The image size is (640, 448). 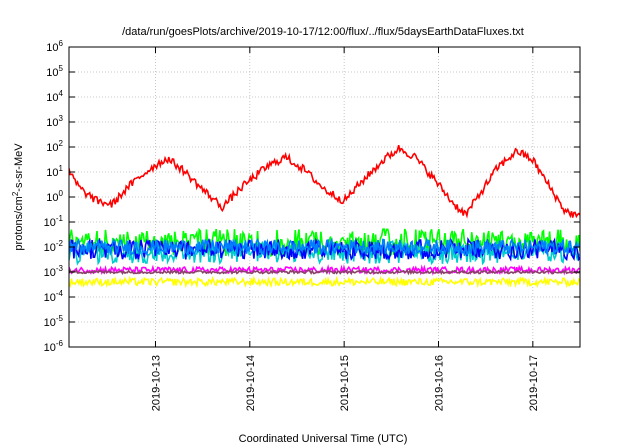 What do you see at coordinates (60, 268) in the screenshot?
I see `y-tick-exponent: -3` at bounding box center [60, 268].